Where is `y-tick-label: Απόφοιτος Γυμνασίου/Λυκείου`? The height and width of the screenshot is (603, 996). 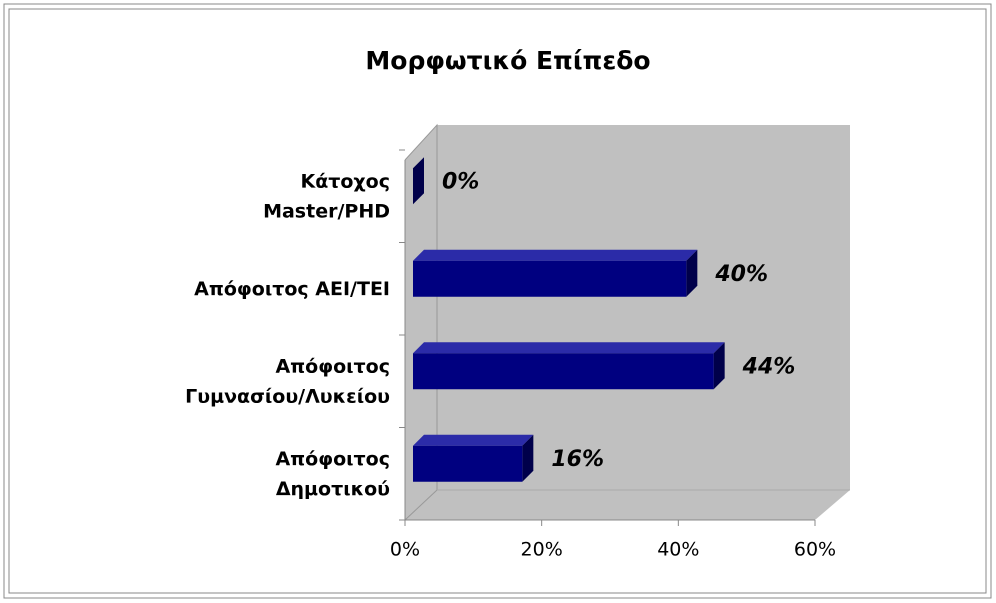
y-tick-label: Απόφοιτος Γυμνασίου/Λυκείου is located at coordinates (287, 381).